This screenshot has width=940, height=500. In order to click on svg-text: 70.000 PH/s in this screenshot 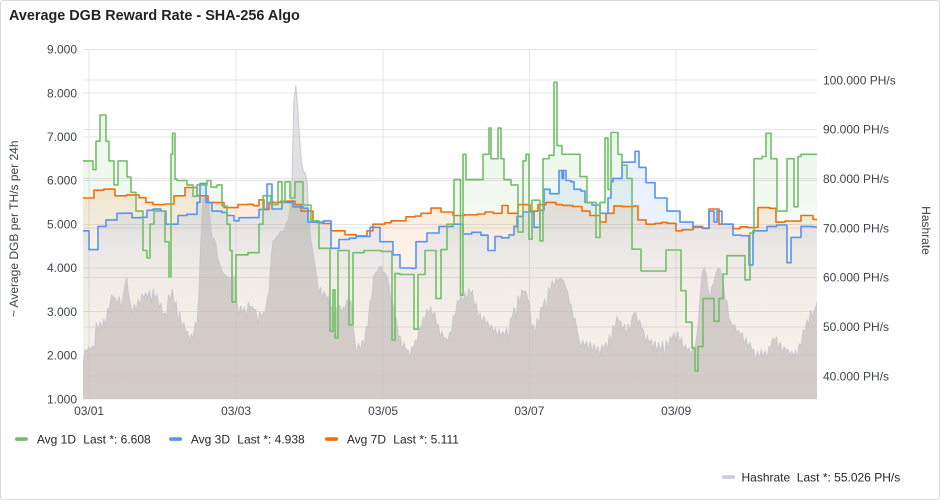, I will do `click(856, 228)`.